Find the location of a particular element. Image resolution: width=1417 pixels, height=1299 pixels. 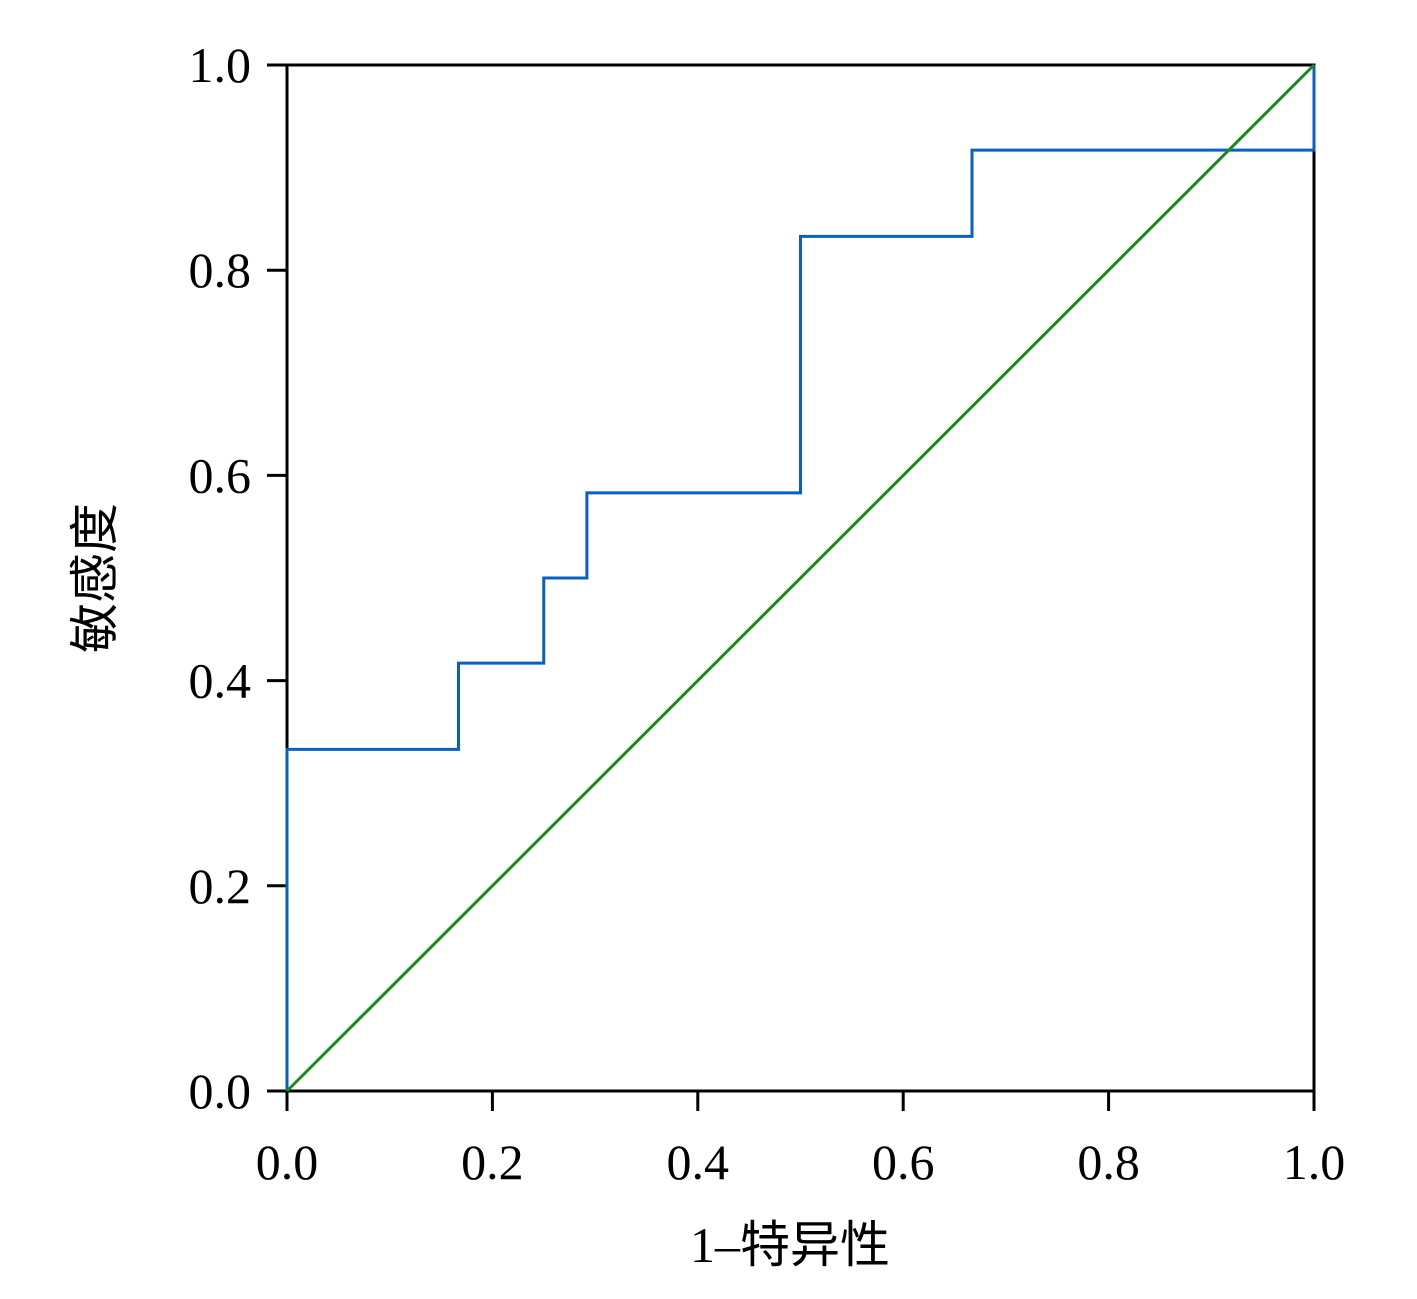

x-tick-label: 0.6 is located at coordinates (903, 1162).